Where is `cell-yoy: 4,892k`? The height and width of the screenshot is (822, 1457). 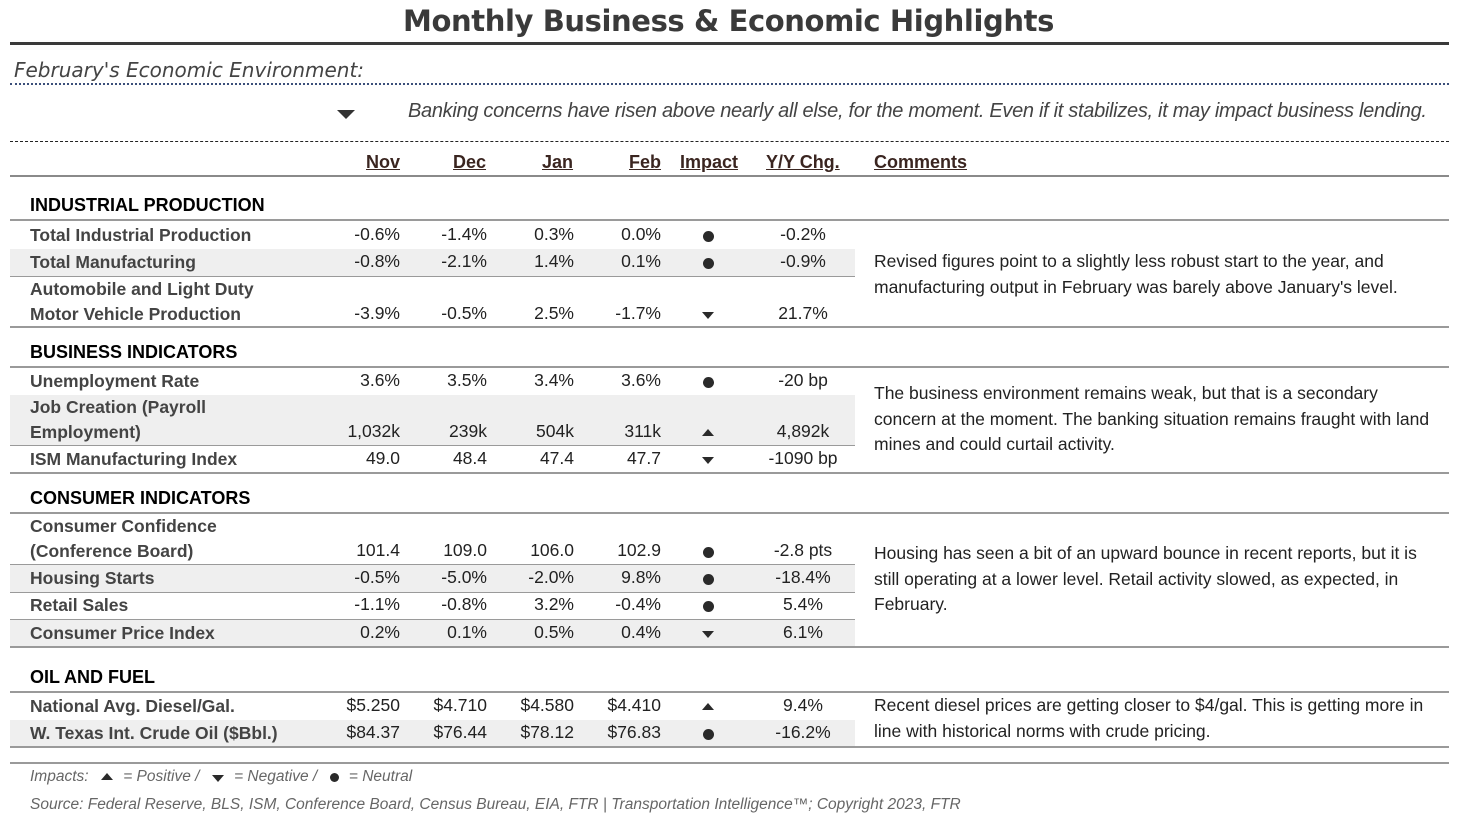
cell-yoy: 4,892k is located at coordinates (803, 431).